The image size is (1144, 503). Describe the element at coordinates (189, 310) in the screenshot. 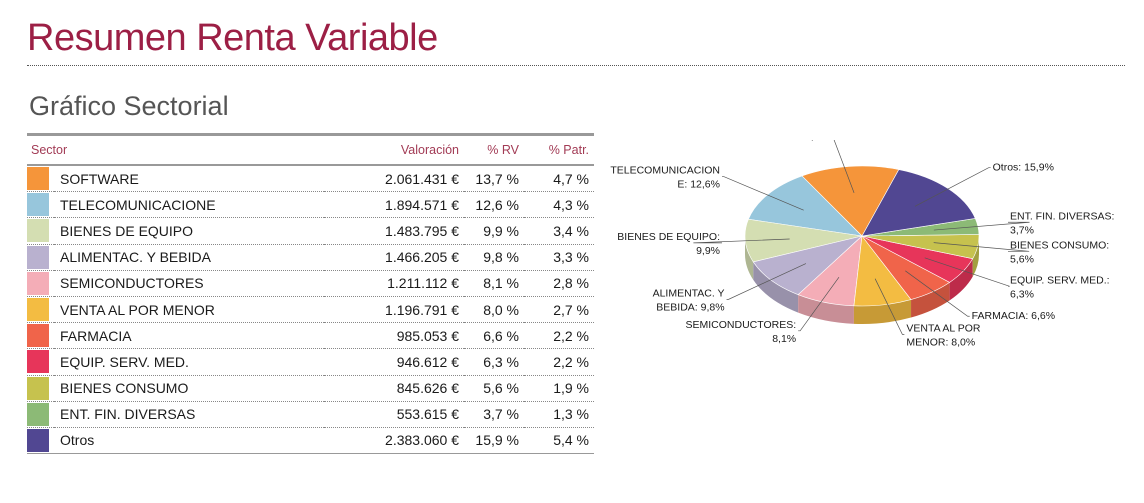

I see `sector-name: VENTA AL POR MENOR` at that location.